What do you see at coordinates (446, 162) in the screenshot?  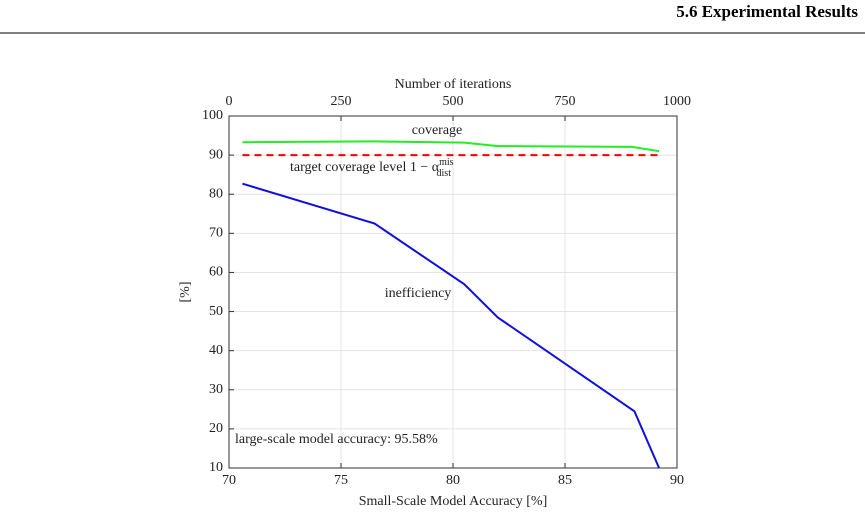 I see `label-superscript: mis` at bounding box center [446, 162].